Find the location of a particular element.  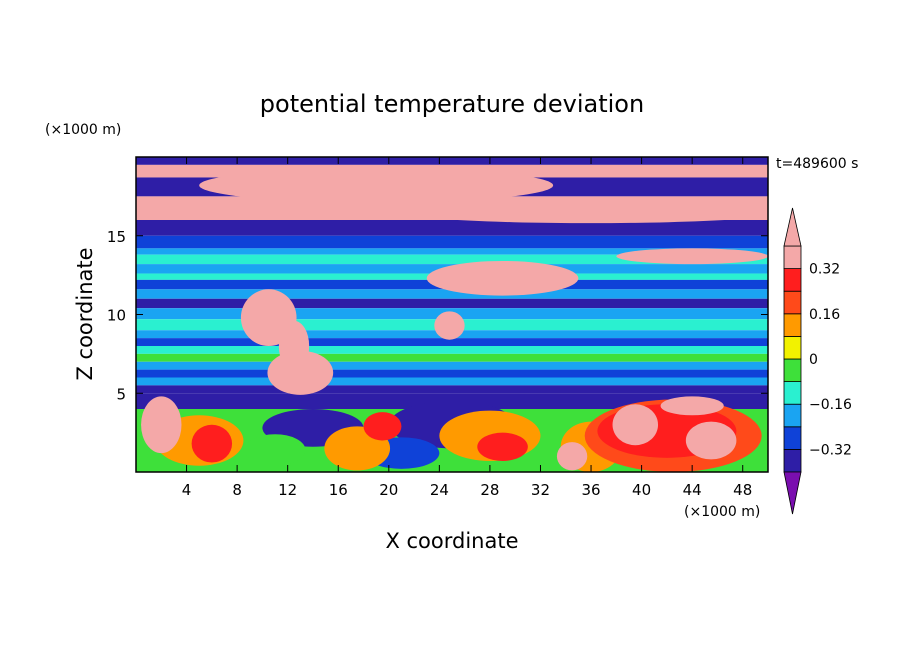

y-tick-label: 10 is located at coordinates (116, 316).